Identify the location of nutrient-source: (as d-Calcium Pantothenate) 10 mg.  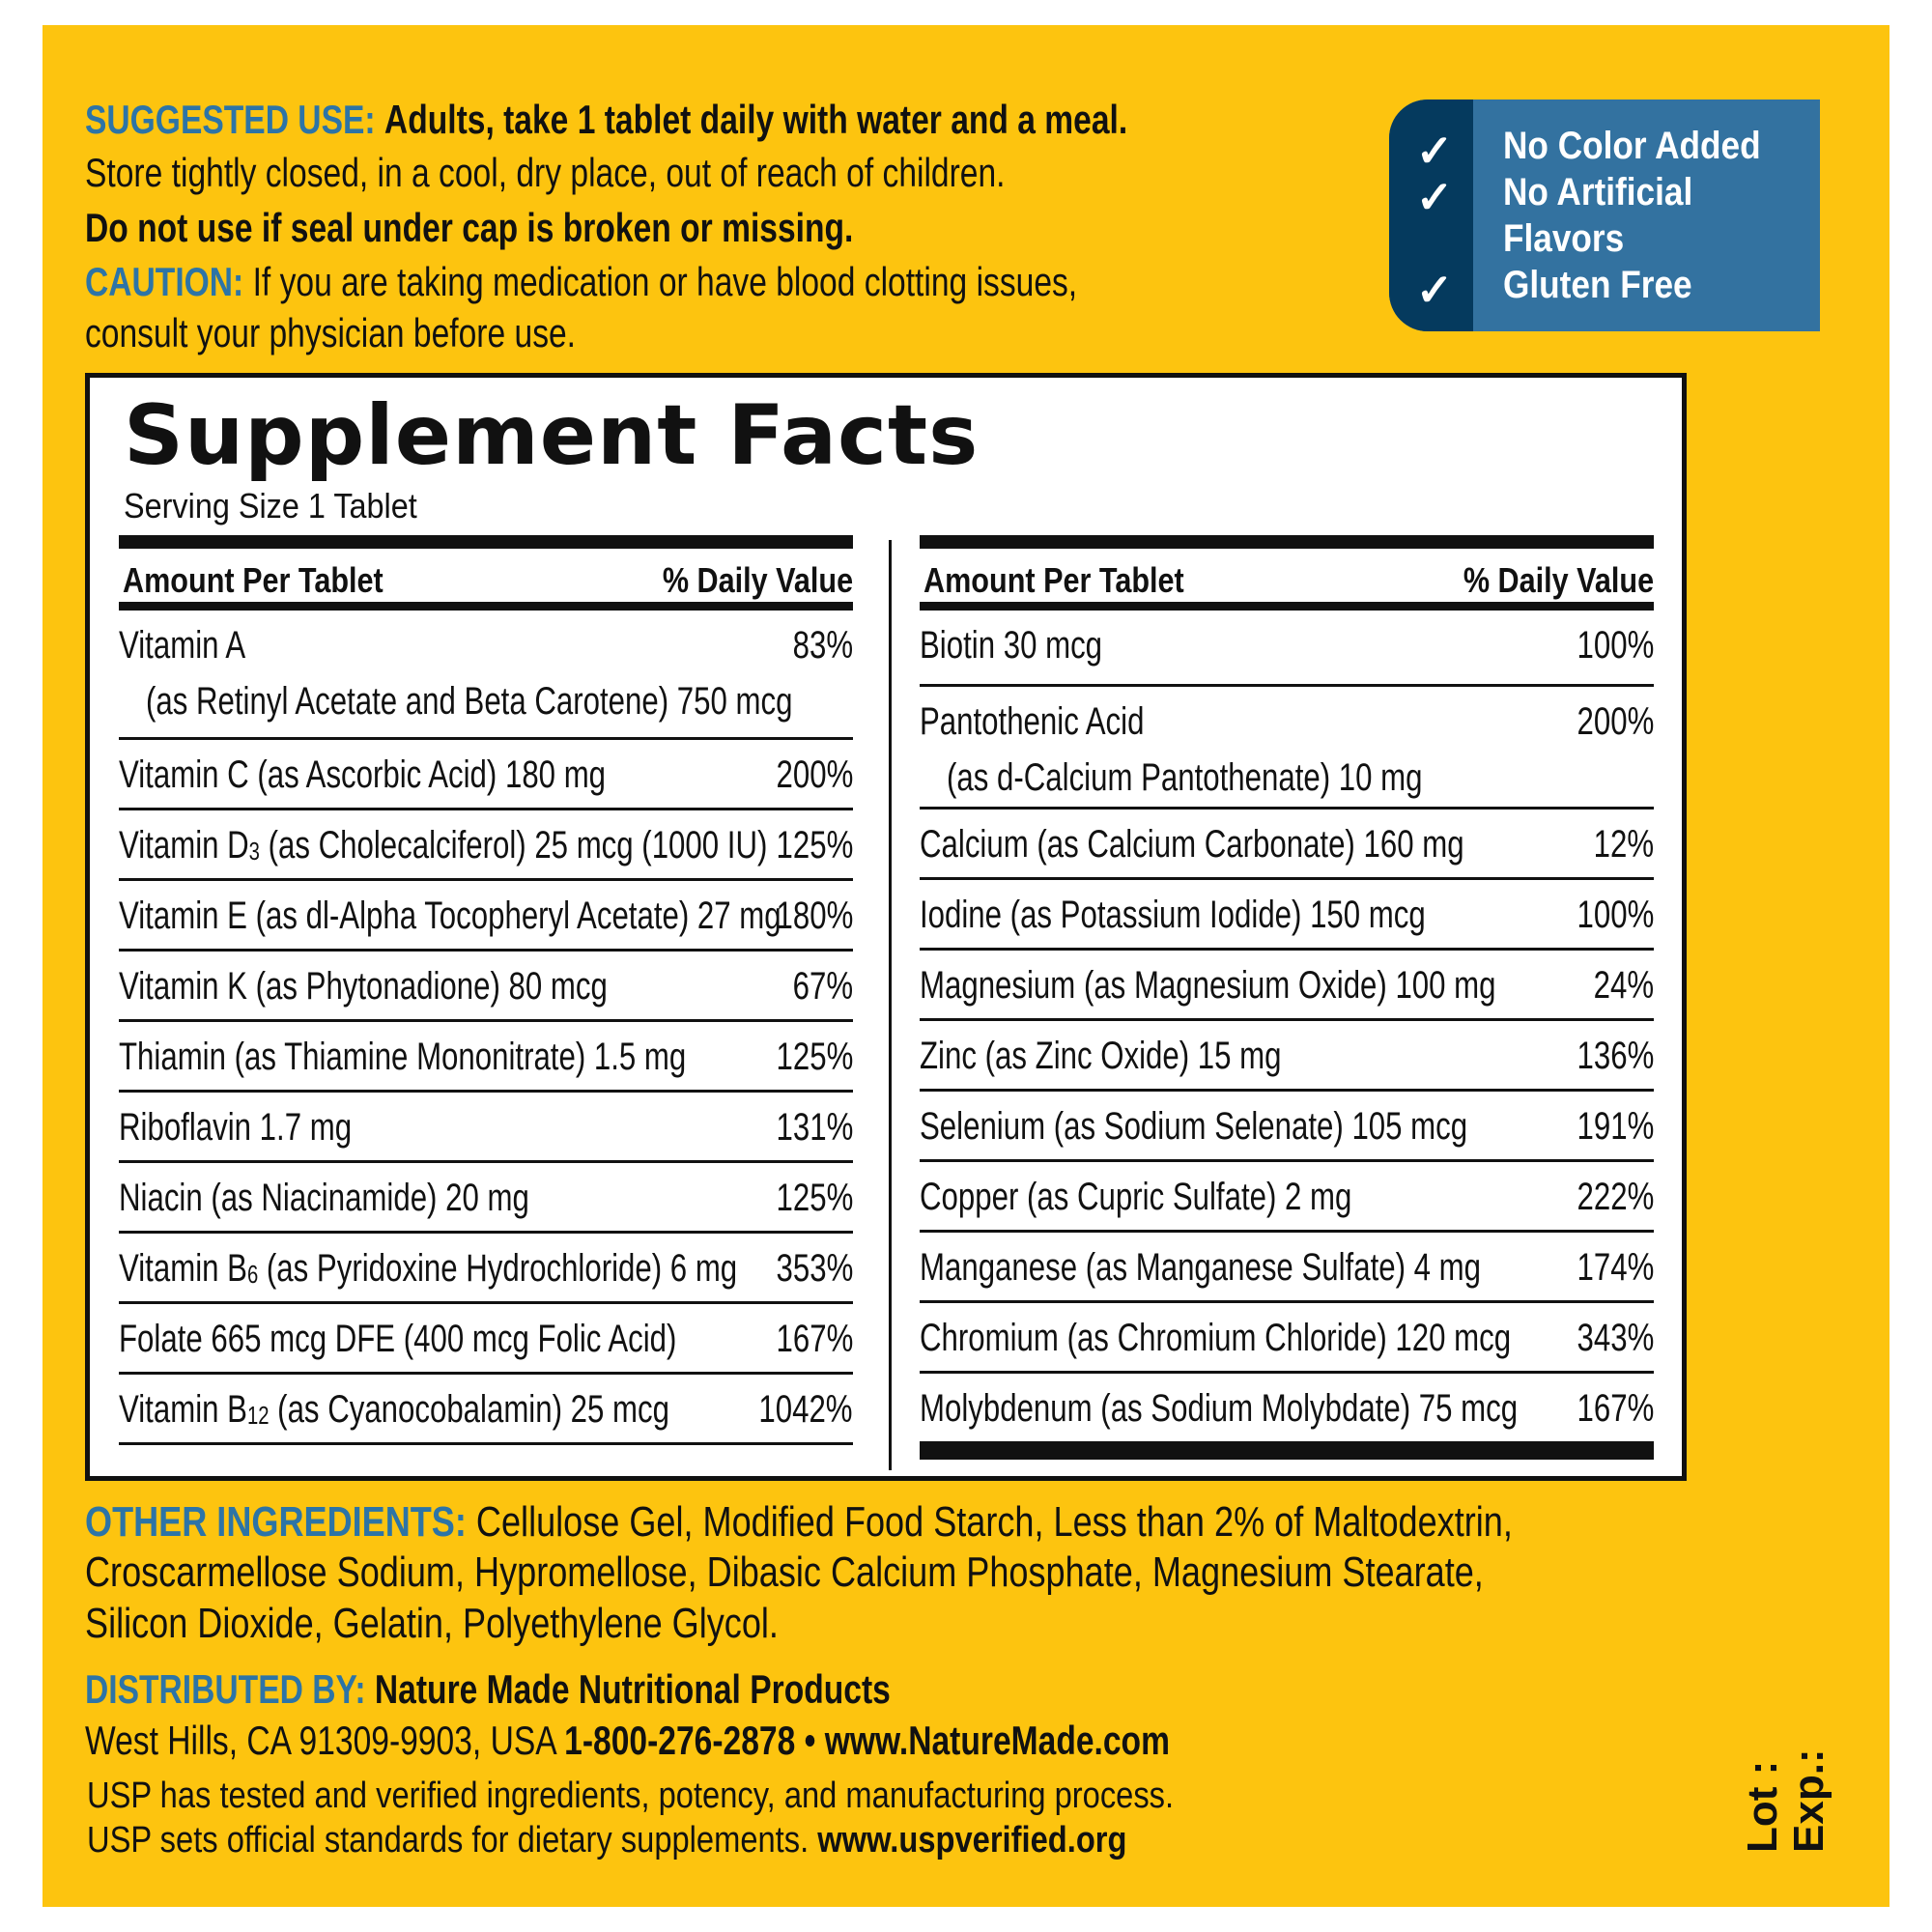
(1185, 777).